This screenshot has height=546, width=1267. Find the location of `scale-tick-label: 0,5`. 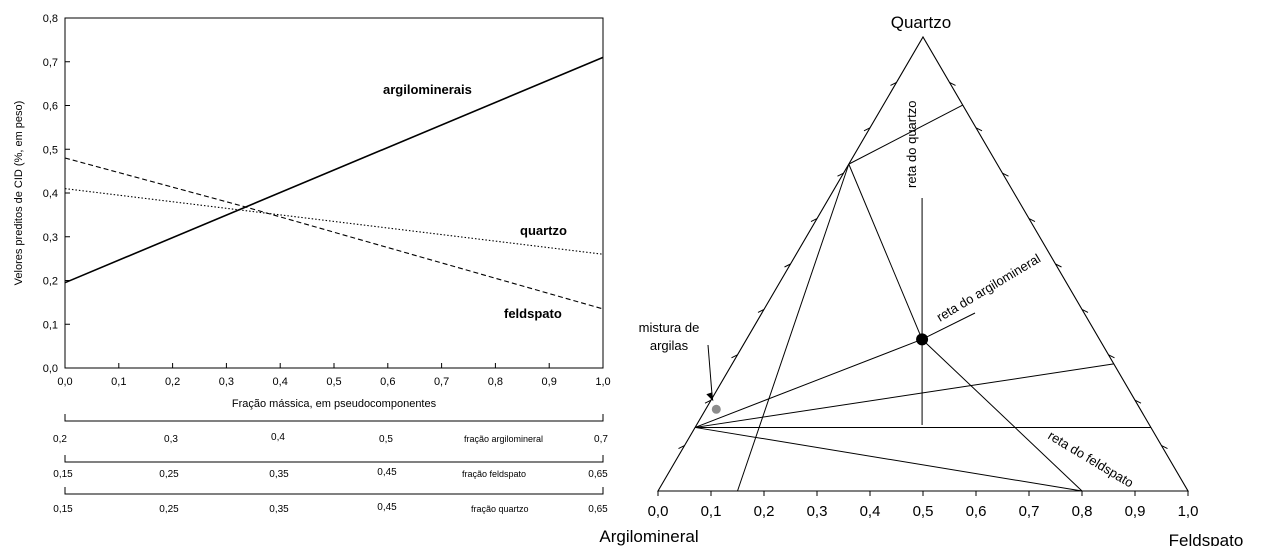

scale-tick-label: 0,5 is located at coordinates (386, 439).